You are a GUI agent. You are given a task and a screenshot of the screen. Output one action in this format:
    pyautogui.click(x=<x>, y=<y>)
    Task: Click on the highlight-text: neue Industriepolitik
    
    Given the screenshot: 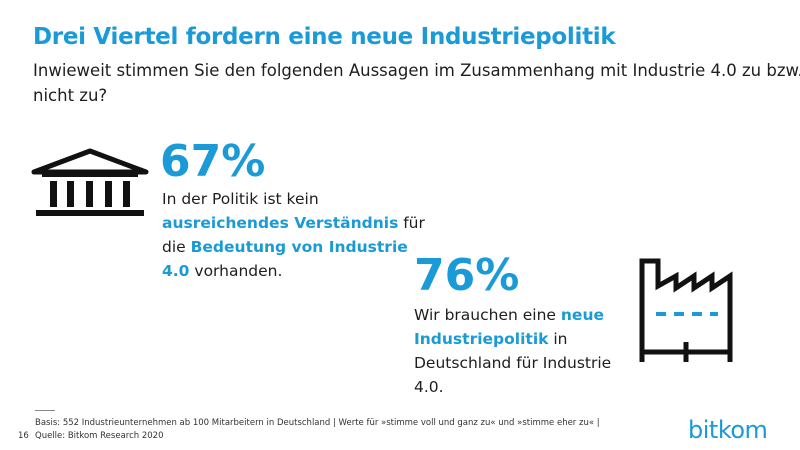 What is the action you would take?
    pyautogui.click(x=509, y=327)
    